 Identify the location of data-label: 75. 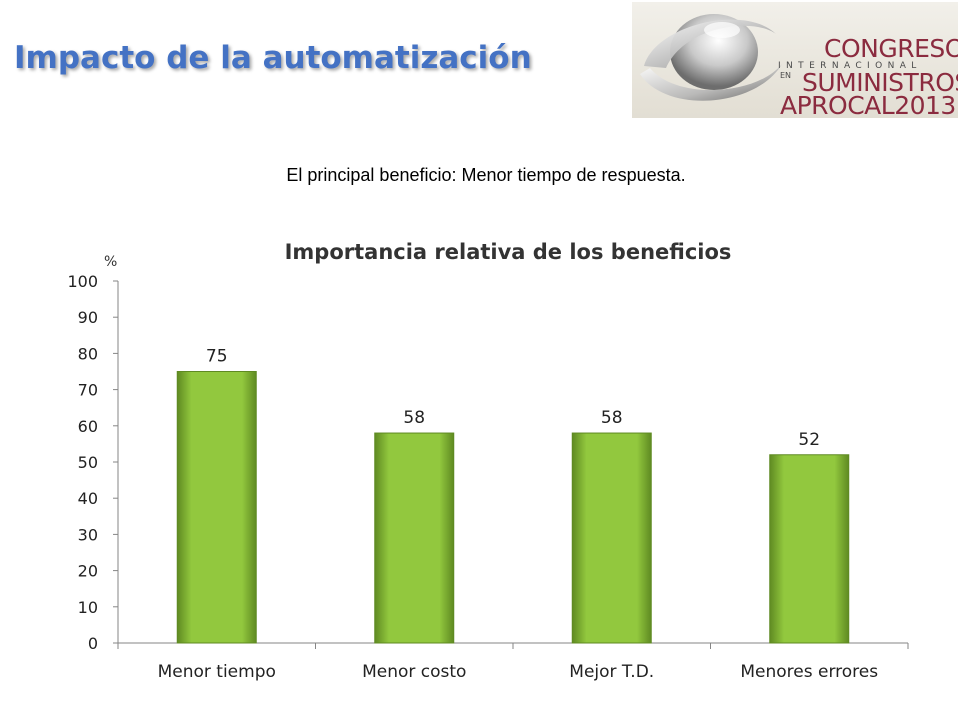
(217, 357).